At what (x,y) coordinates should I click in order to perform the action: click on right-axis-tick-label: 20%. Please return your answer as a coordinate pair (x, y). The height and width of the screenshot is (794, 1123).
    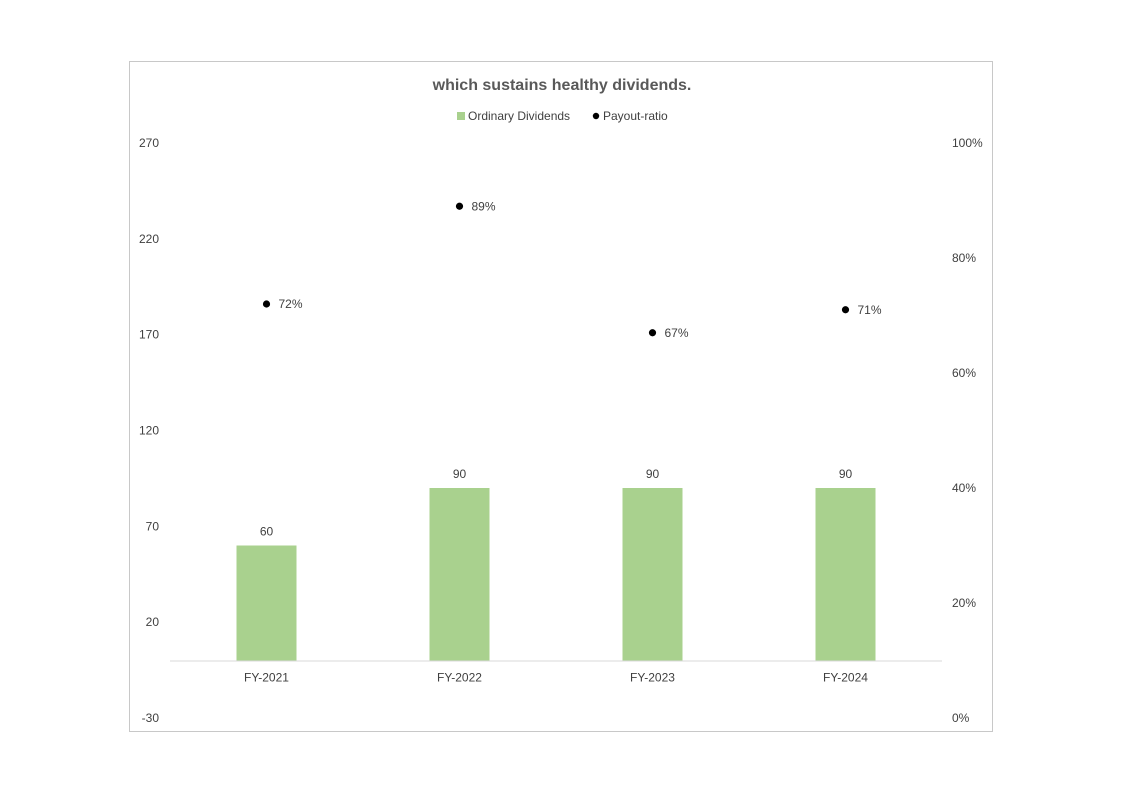
    Looking at the image, I should click on (964, 603).